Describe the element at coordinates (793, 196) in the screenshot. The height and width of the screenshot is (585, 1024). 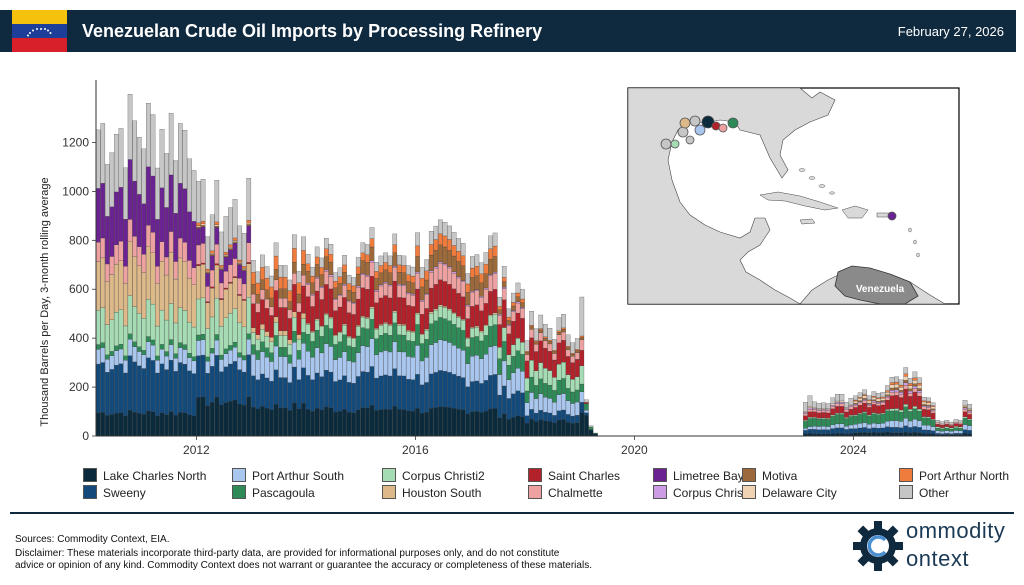
I see `map-inset: Venezuela` at that location.